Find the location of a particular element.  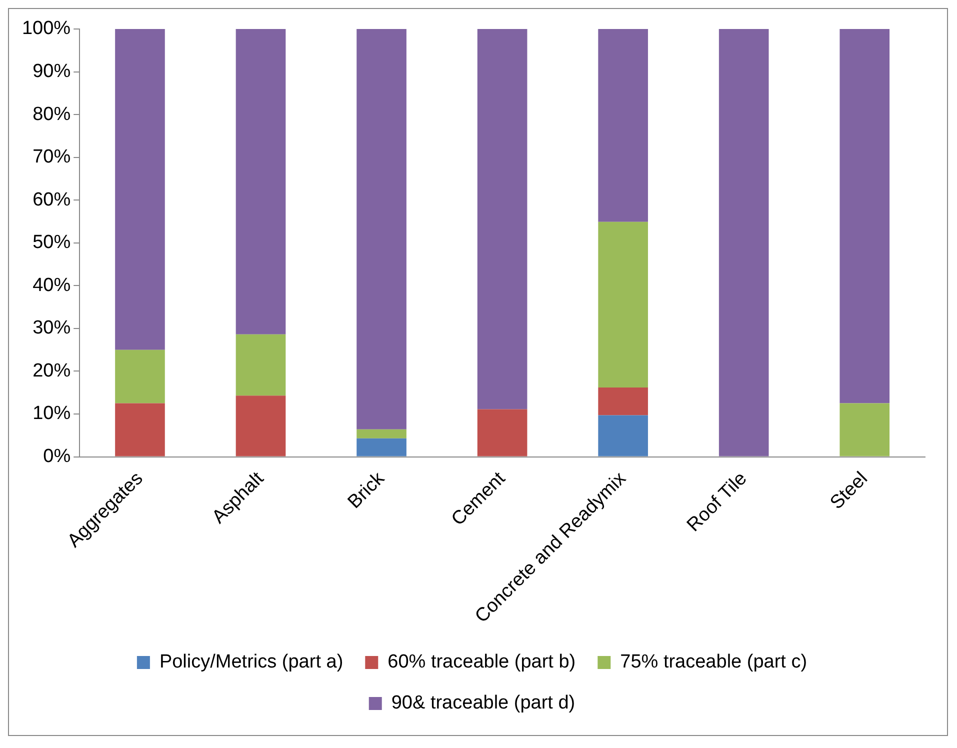

y-tick-label: 70% is located at coordinates (51, 157).